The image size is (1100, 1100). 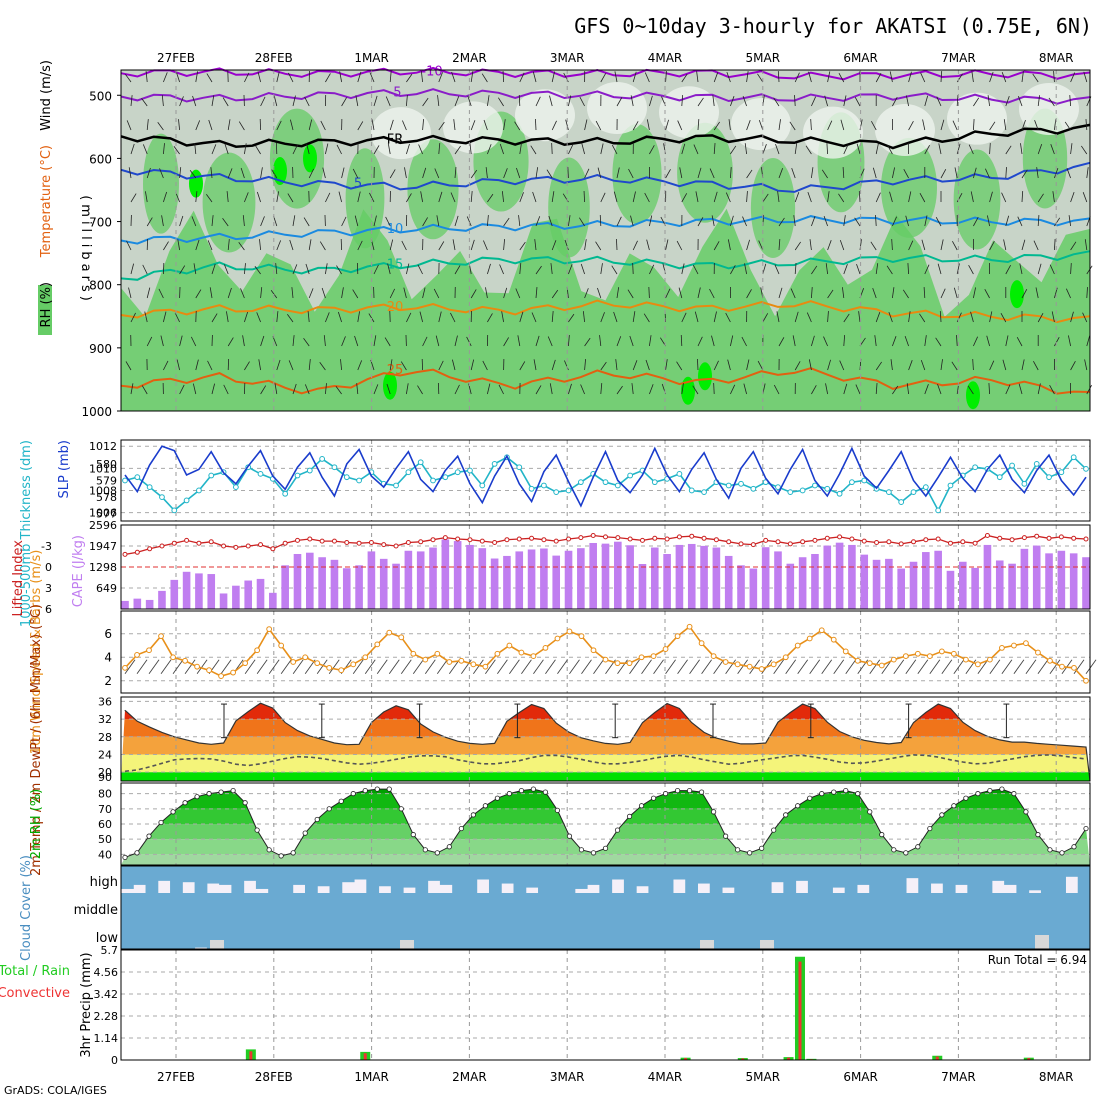 I want to click on temp-tick: 28, so click(x=105, y=737).